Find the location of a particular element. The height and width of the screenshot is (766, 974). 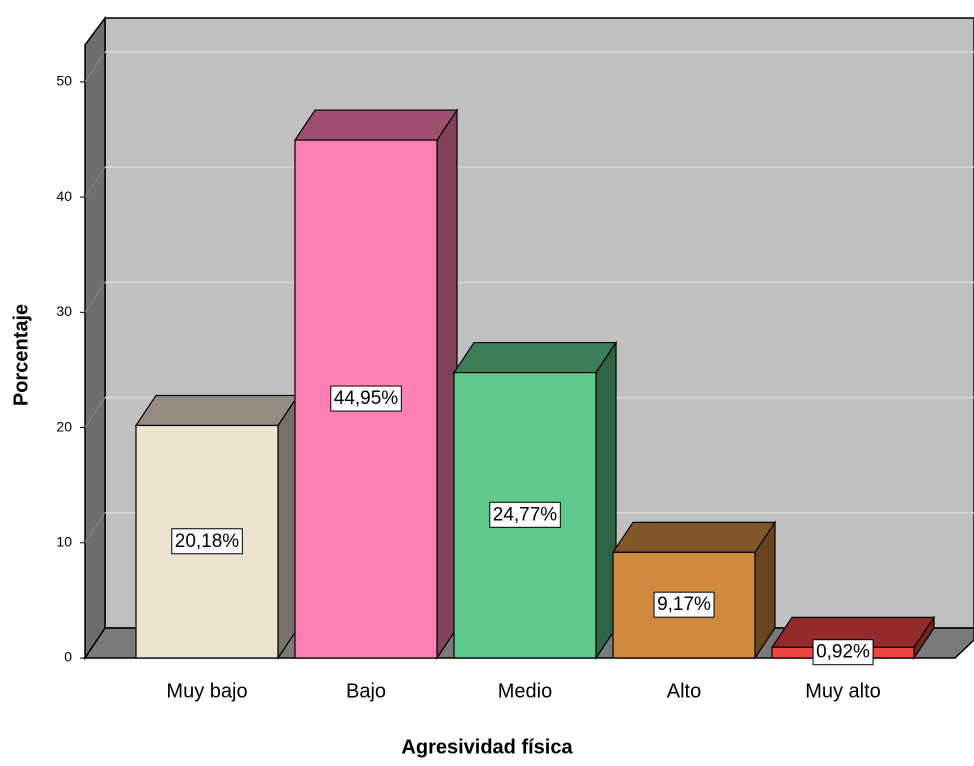

y-axis-title: Porcentaje is located at coordinates (21, 355).